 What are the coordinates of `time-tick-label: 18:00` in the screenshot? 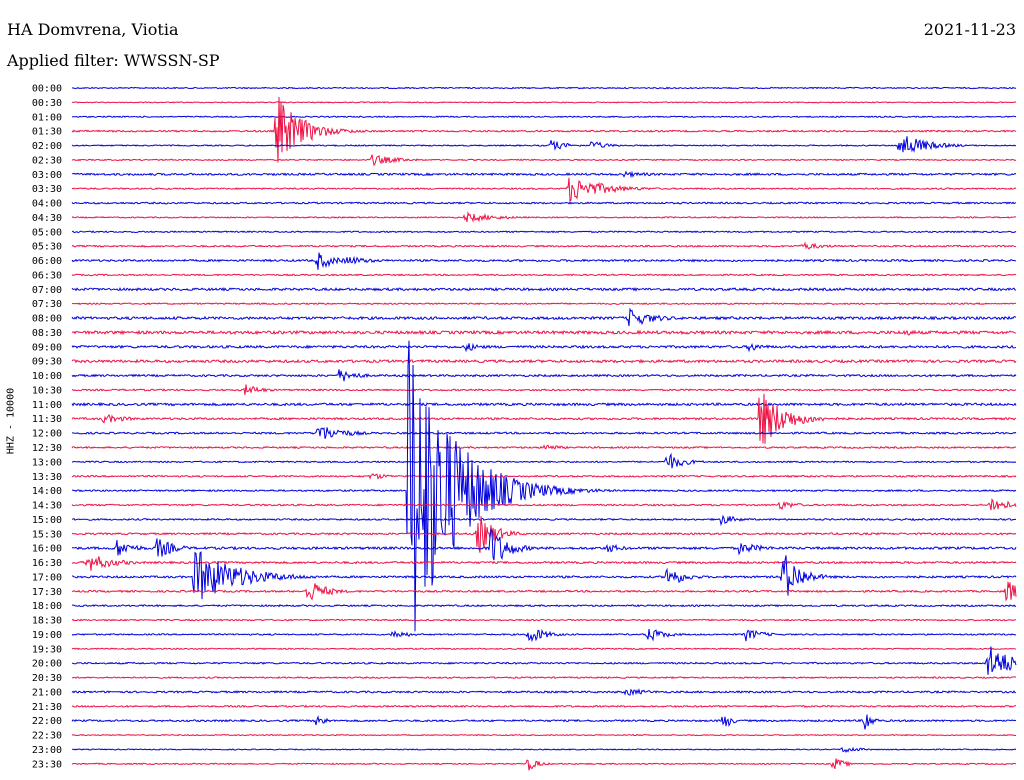 It's located at (47, 606).